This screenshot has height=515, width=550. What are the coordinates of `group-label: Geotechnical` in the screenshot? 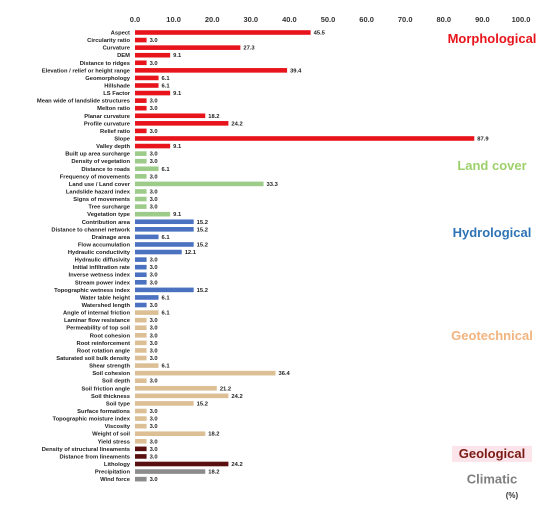 It's located at (492, 335).